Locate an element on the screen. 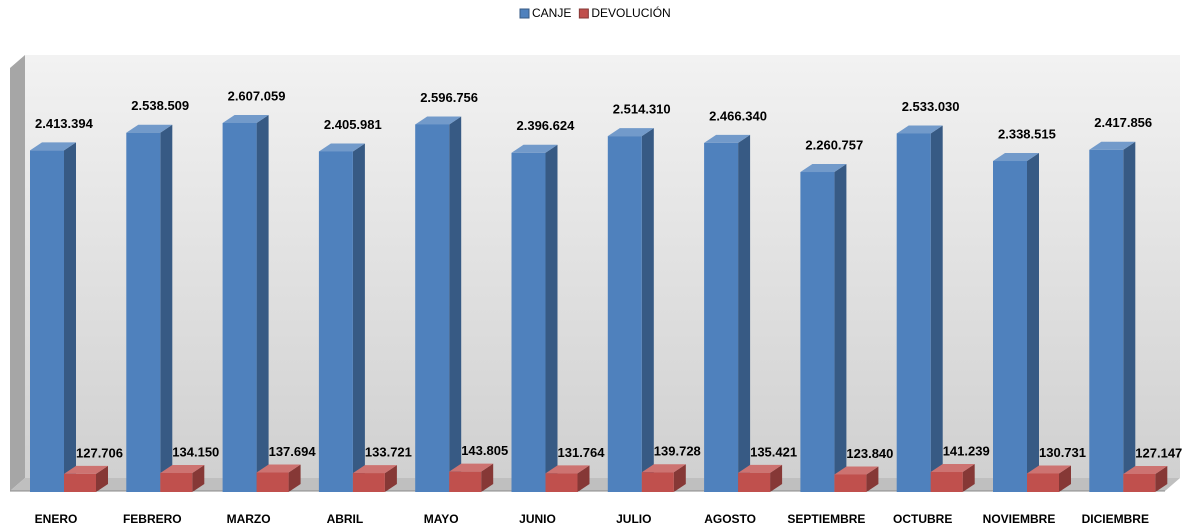 The width and height of the screenshot is (1193, 531). x-tick-label: NOVIEMBRE is located at coordinates (1019, 519).